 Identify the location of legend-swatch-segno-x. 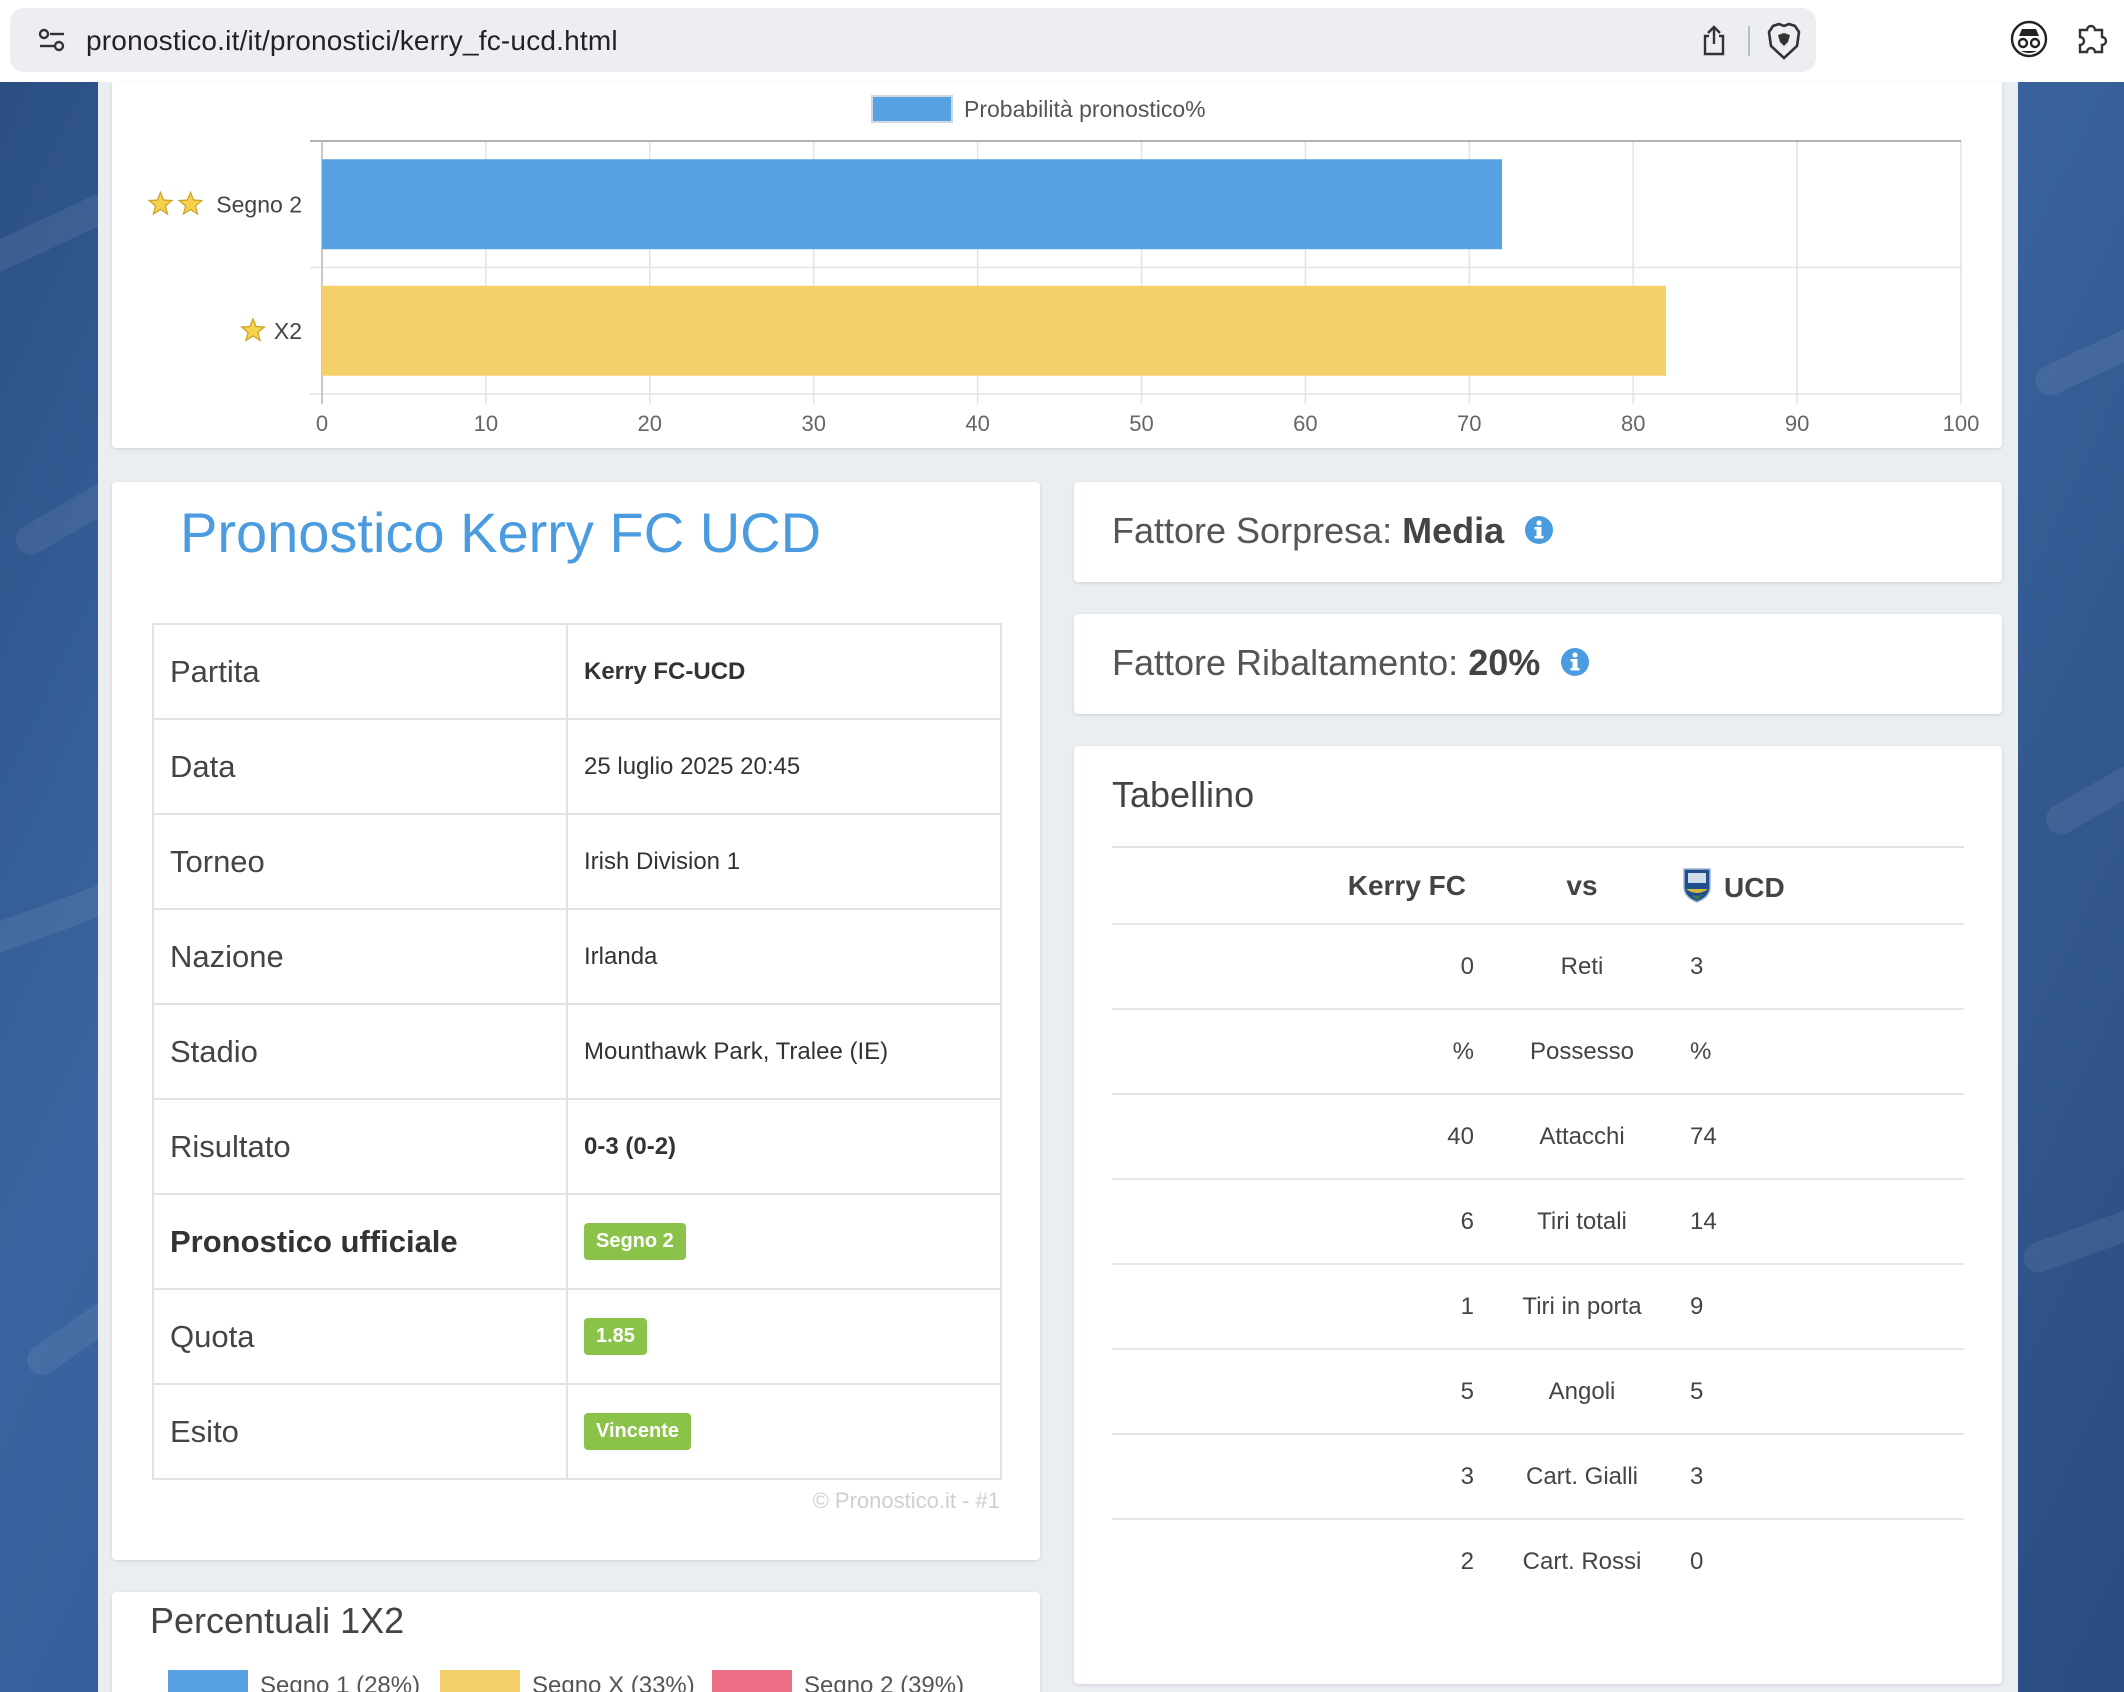
(480, 1681).